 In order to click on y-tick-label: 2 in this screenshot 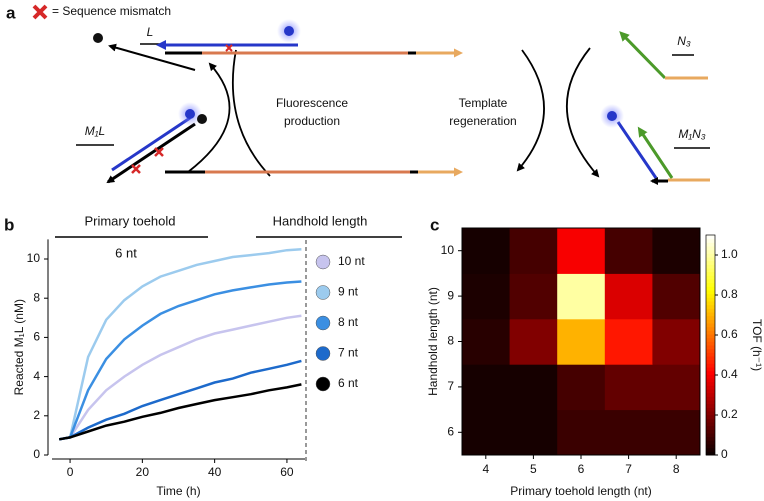, I will do `click(36, 415)`.